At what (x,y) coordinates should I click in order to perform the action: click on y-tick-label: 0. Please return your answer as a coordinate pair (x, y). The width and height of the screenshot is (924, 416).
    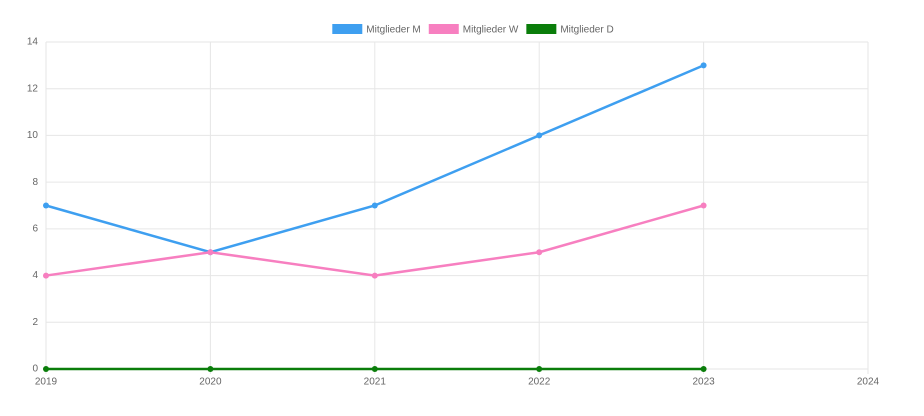
    Looking at the image, I should click on (35, 369).